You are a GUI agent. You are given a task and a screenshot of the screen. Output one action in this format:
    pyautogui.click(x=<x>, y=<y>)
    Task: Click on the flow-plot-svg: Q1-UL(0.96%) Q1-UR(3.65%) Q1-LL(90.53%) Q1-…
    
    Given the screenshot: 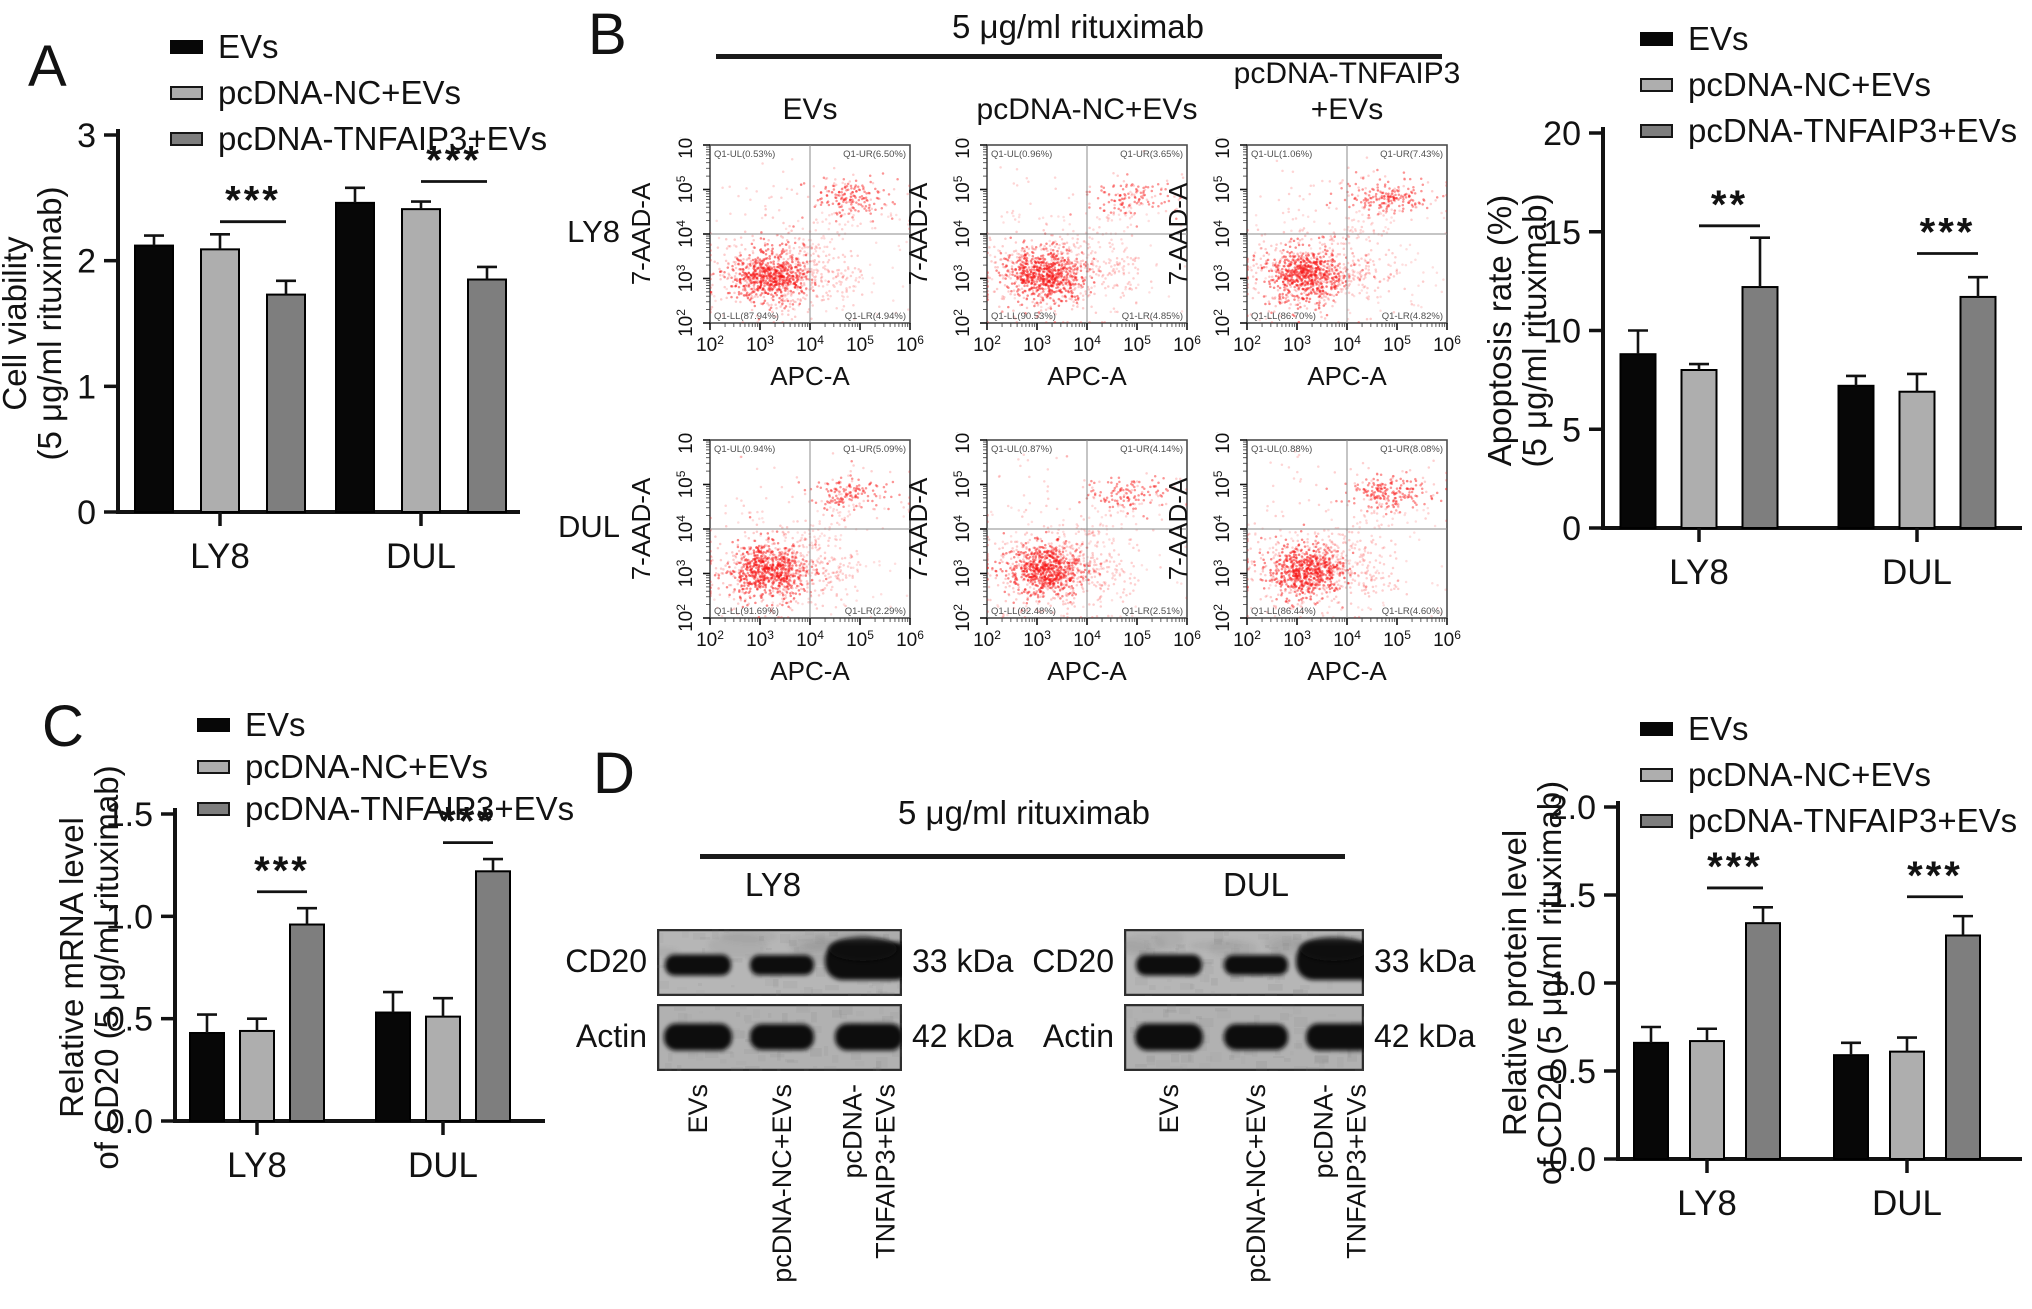 What is the action you would take?
    pyautogui.click(x=1052, y=264)
    